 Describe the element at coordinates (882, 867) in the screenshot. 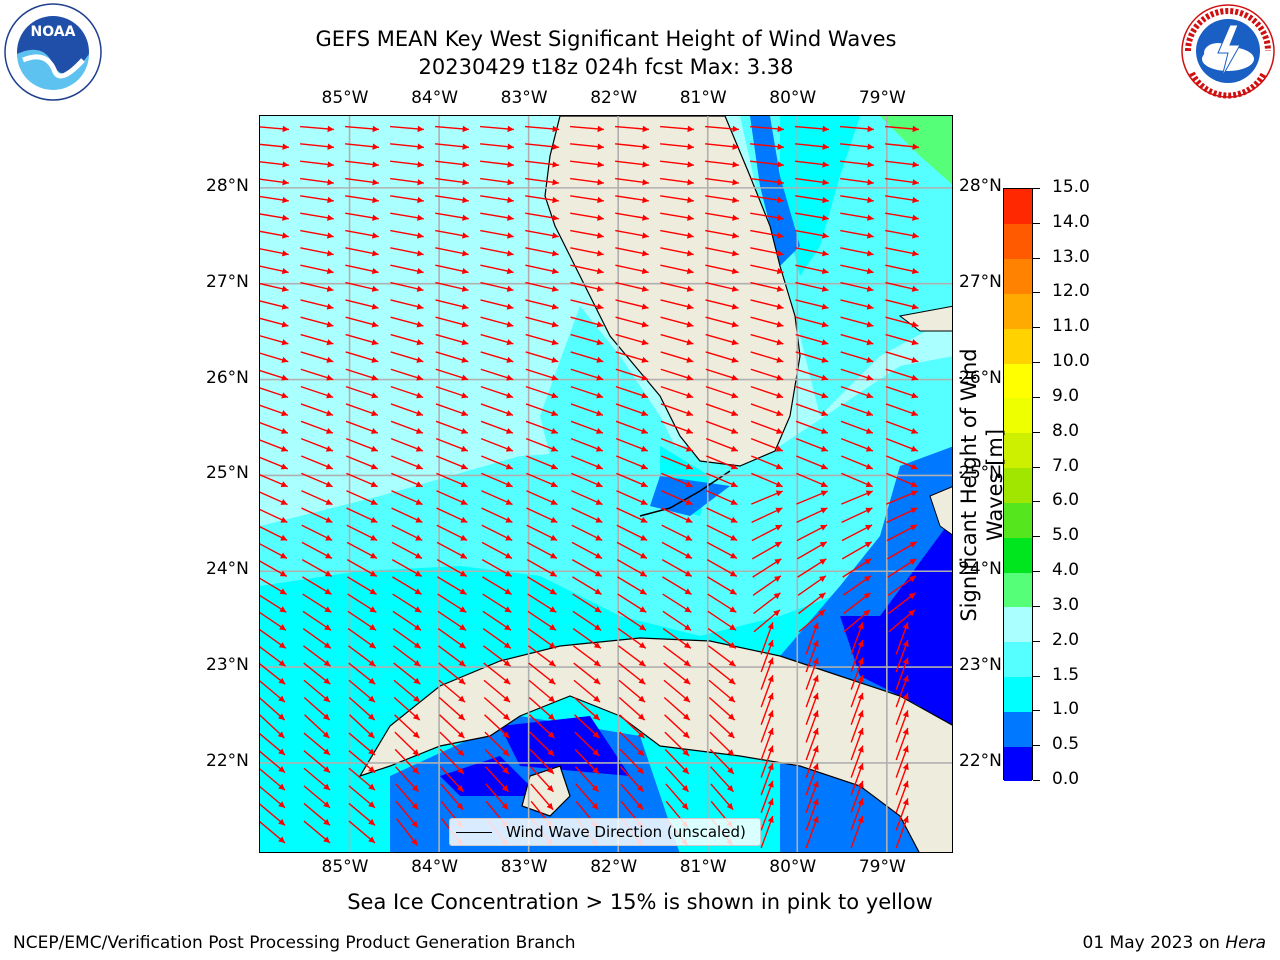

I see `lon-tick-bottom: 79°W` at that location.